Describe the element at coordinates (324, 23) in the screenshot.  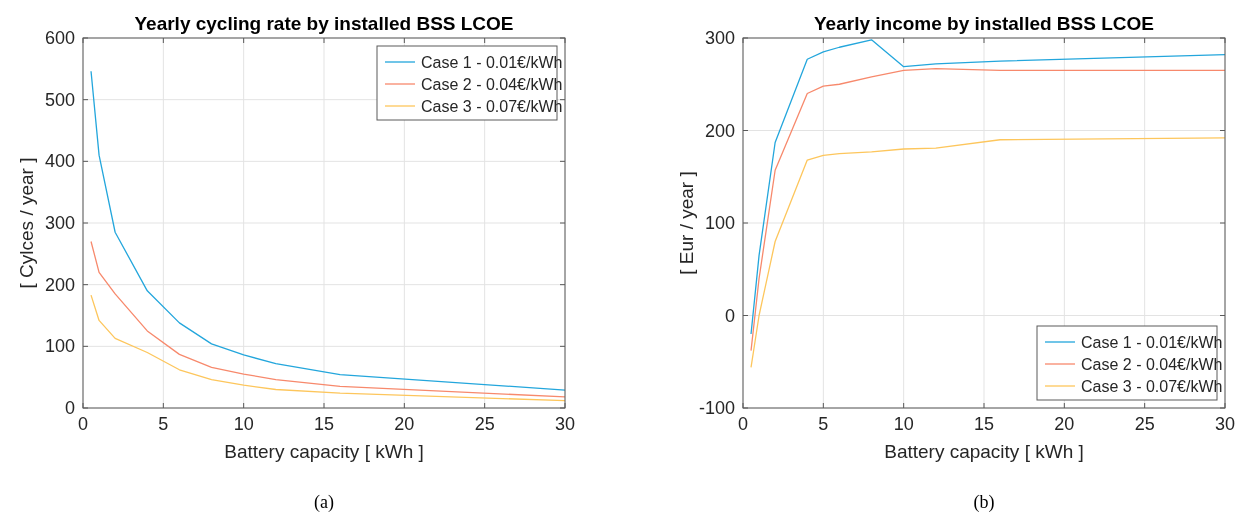
I see `chart-title: Yearly cycling rate by installed BSS LCOE` at that location.